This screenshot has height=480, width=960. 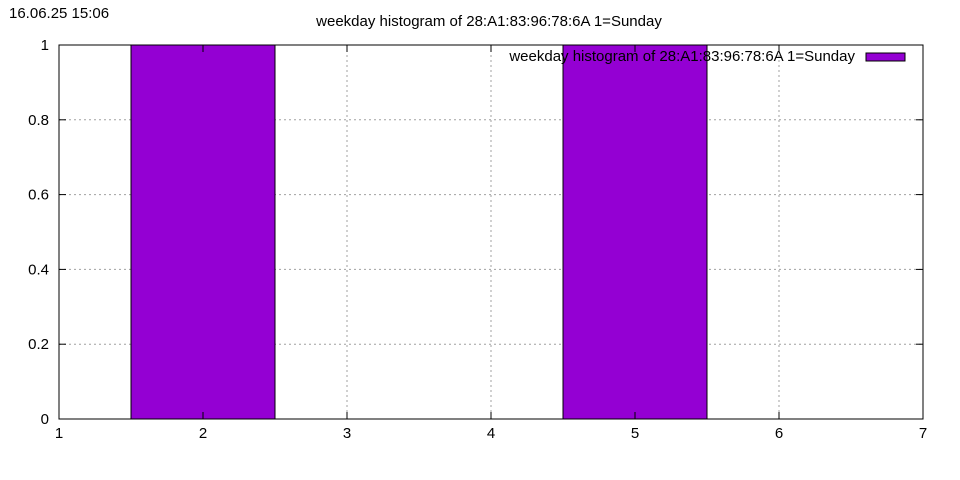 I want to click on legend-swatch, so click(x=885, y=57).